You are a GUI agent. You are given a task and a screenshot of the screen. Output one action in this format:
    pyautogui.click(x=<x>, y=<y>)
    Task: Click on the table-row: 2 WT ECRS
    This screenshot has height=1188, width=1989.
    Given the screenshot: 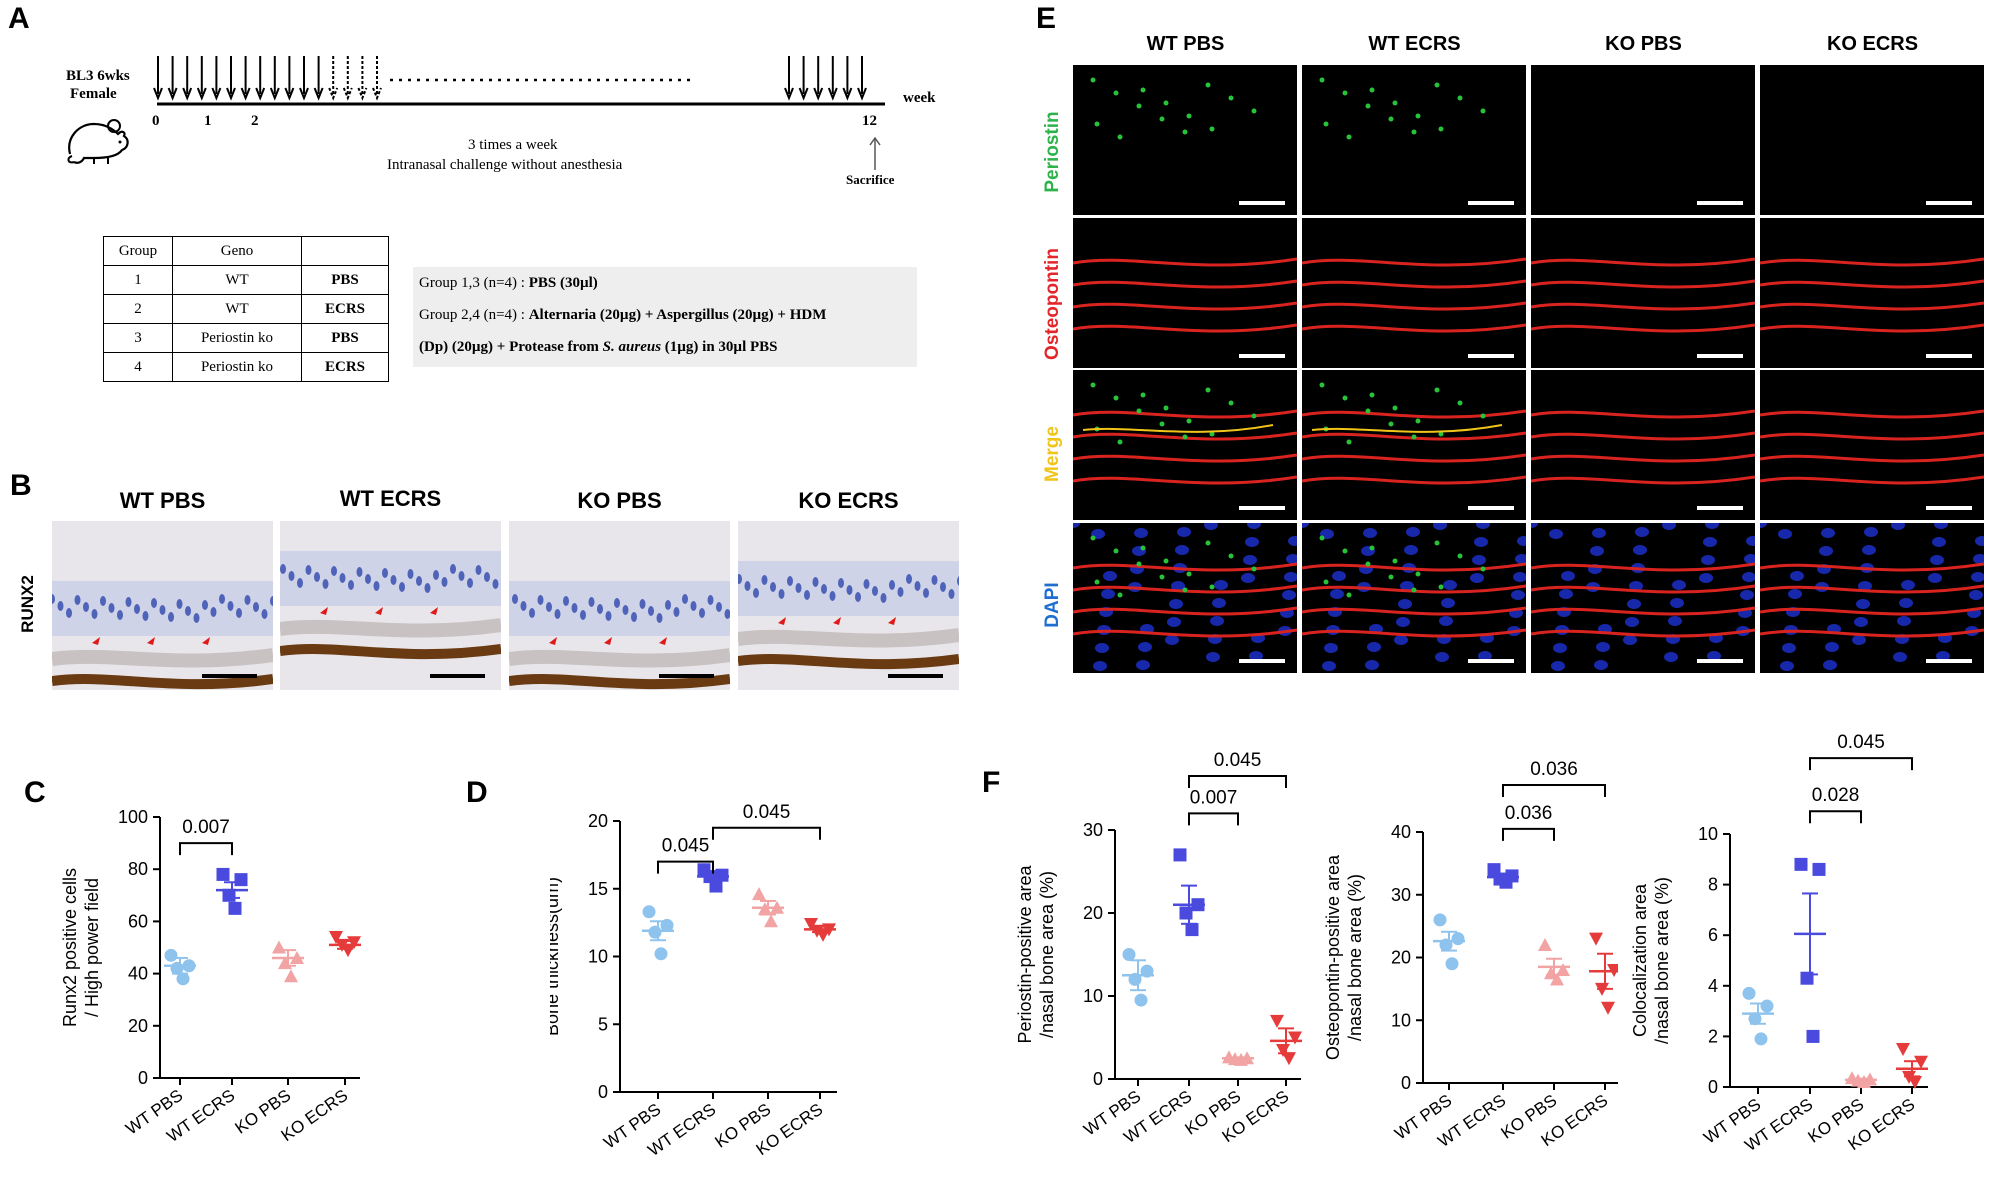 What is the action you would take?
    pyautogui.click(x=246, y=309)
    